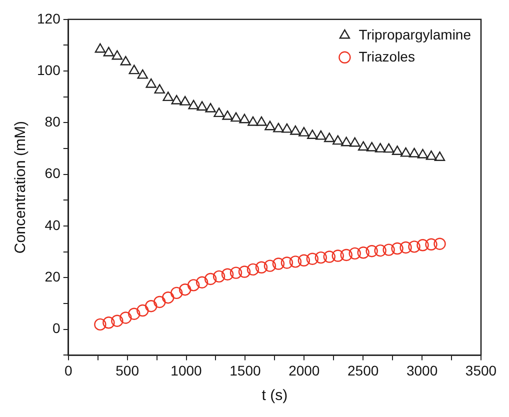 This screenshot has height=417, width=509. I want to click on y-tick-label: 20, so click(52, 276).